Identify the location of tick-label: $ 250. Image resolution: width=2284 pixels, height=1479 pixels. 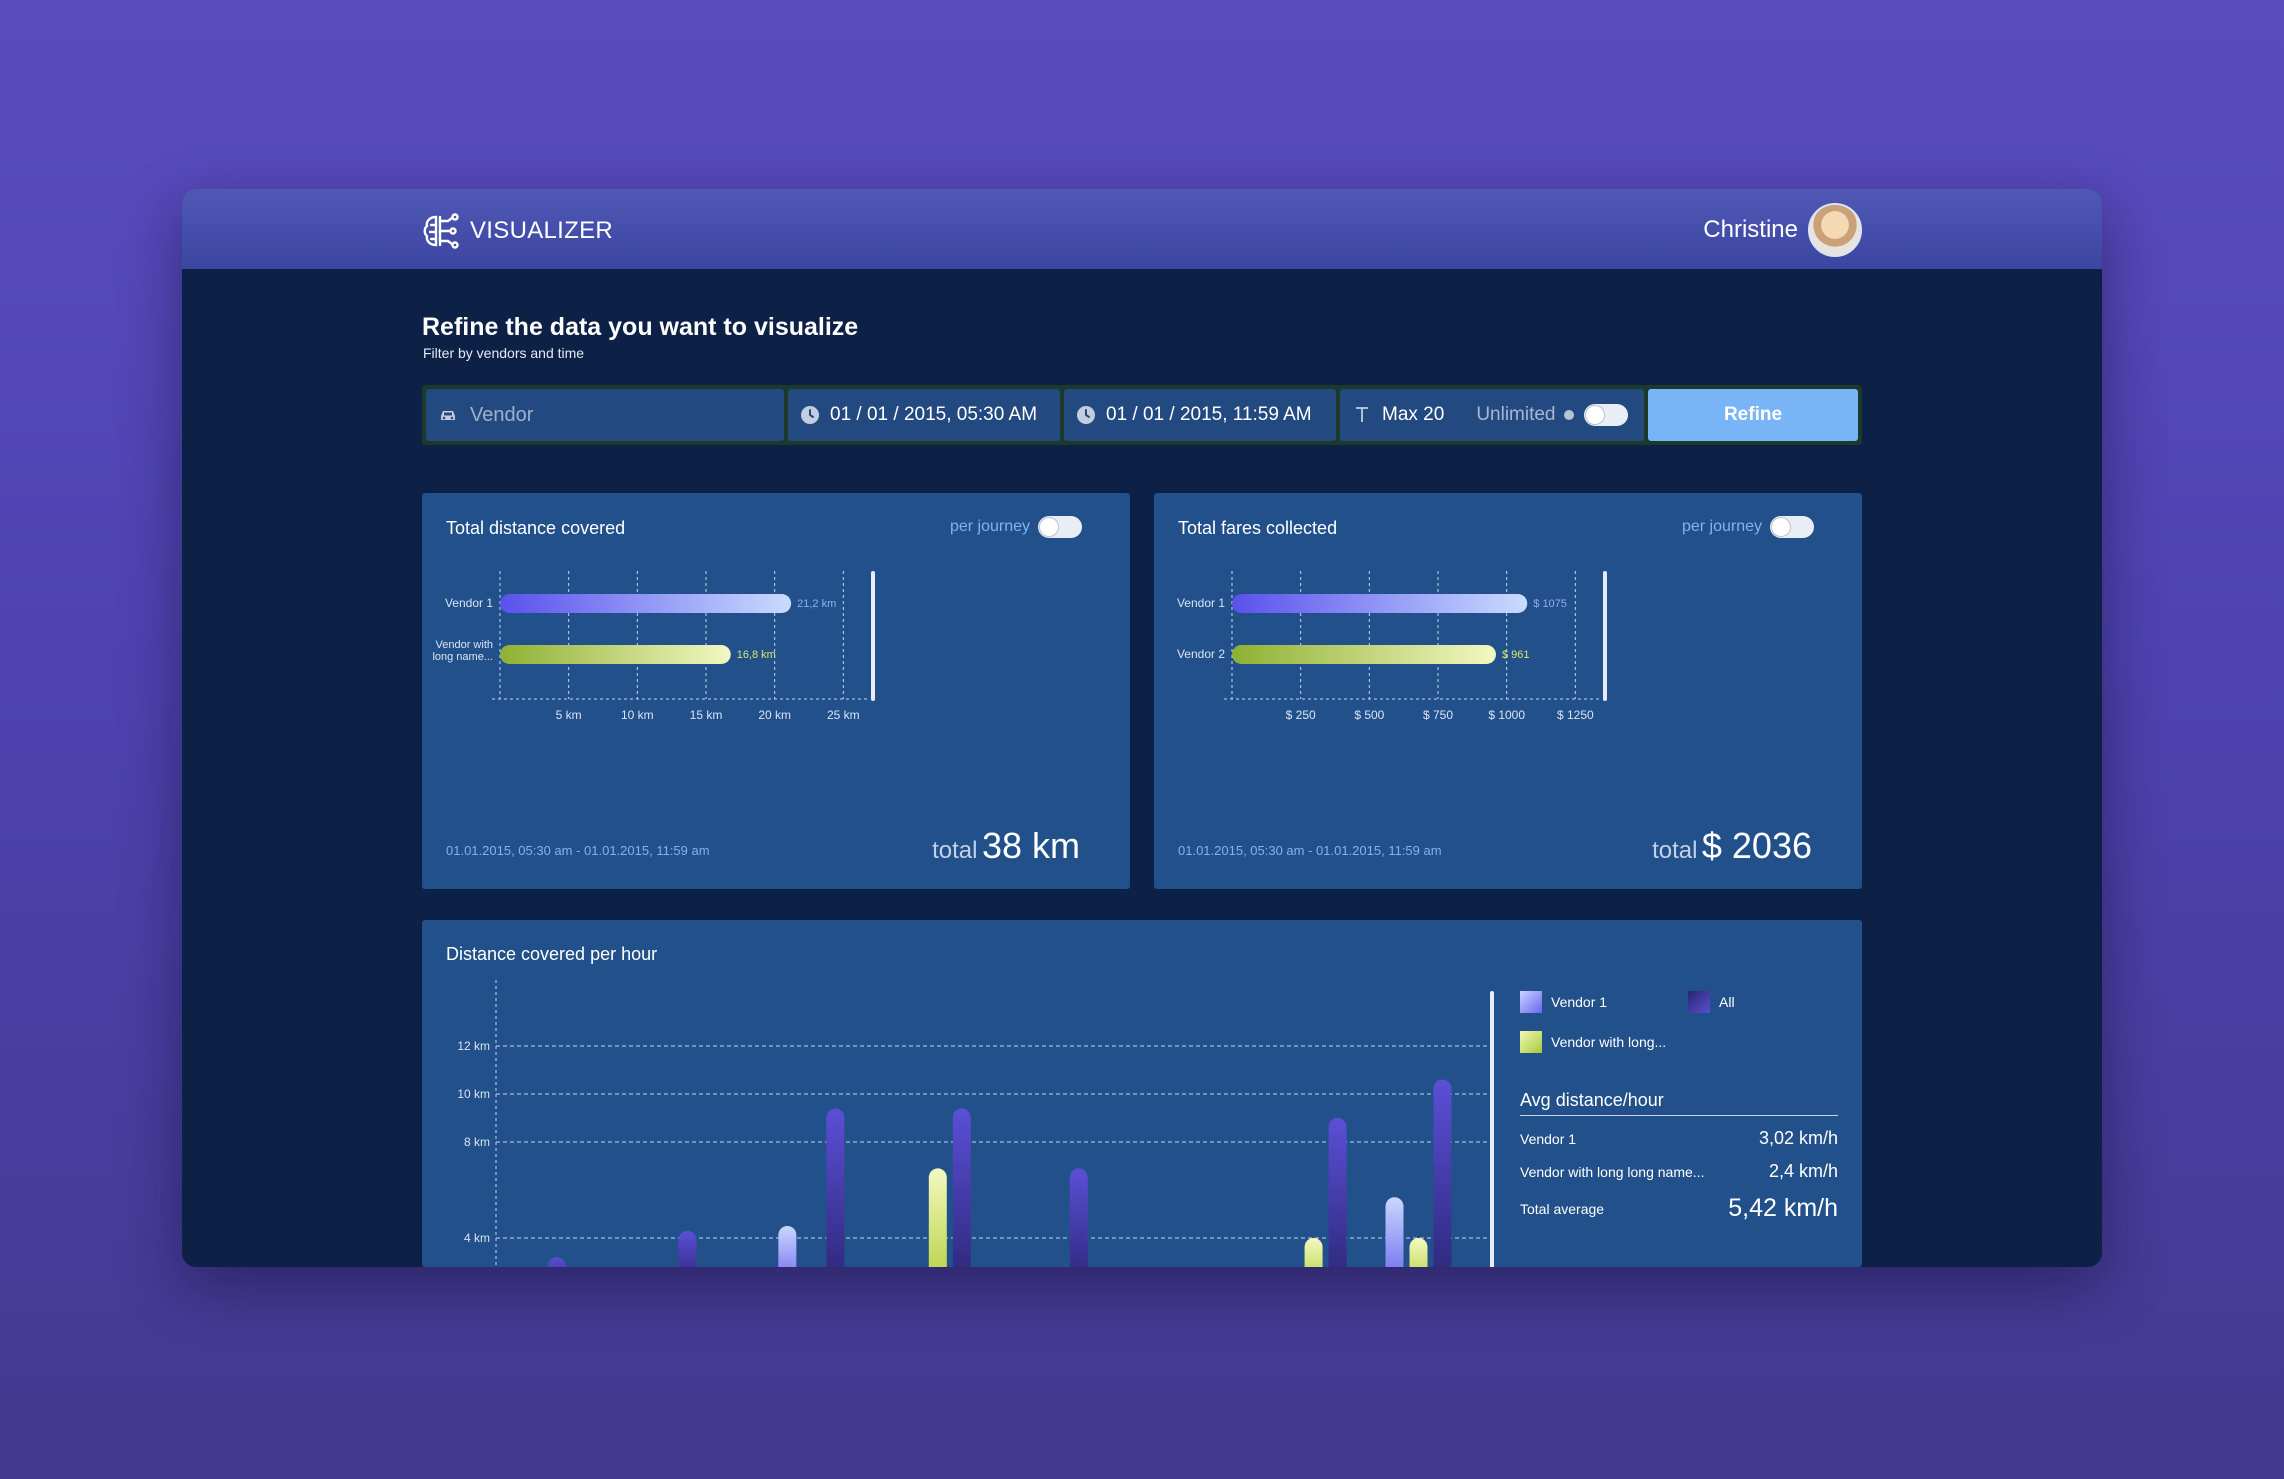
(1301, 715).